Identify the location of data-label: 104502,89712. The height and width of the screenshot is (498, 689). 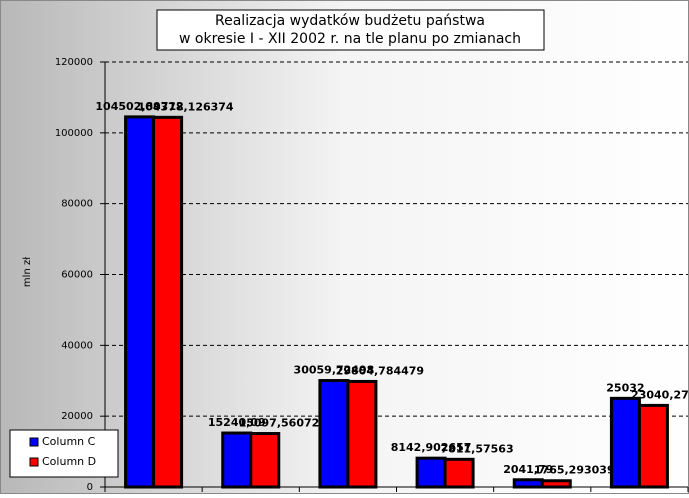
(139, 106).